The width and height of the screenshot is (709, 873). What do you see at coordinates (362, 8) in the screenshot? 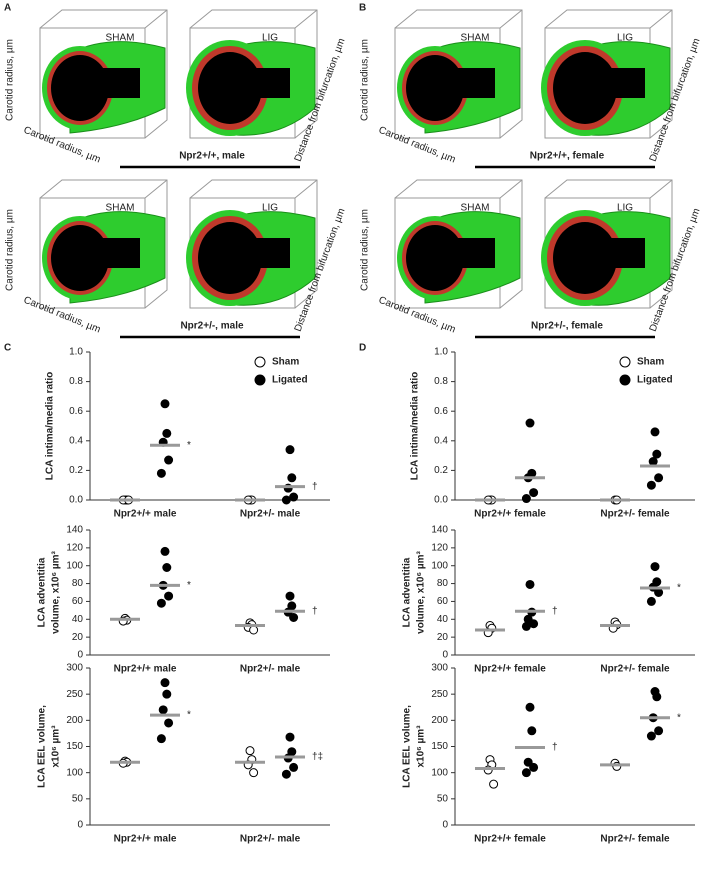
I see `panel-label: B` at bounding box center [362, 8].